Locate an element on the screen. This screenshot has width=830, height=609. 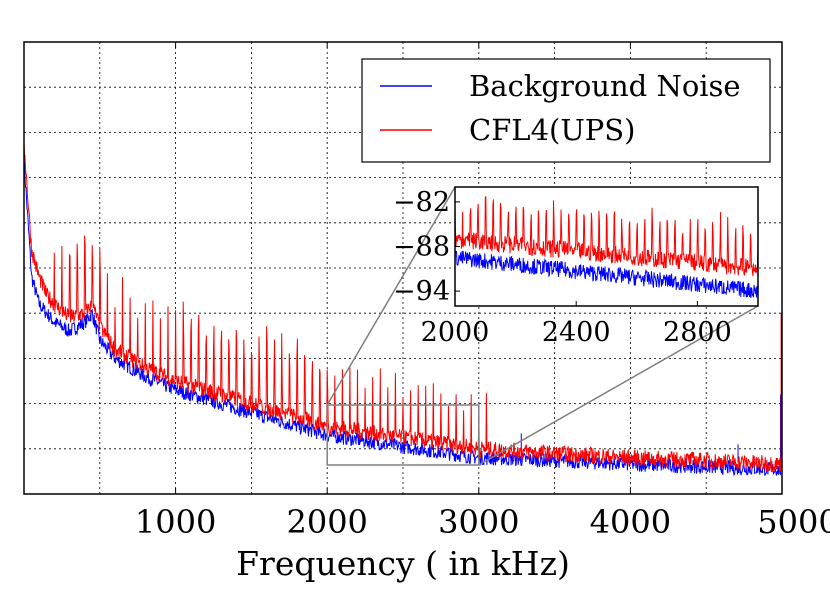
x-tick-label: 5000 is located at coordinates (793, 522).